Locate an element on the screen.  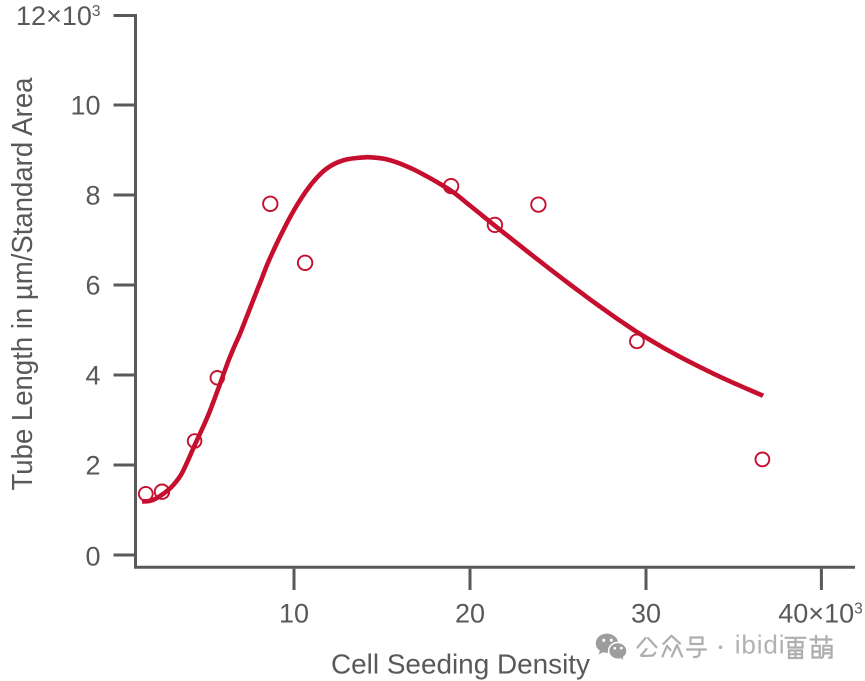
svg-text: 30 is located at coordinates (646, 614).